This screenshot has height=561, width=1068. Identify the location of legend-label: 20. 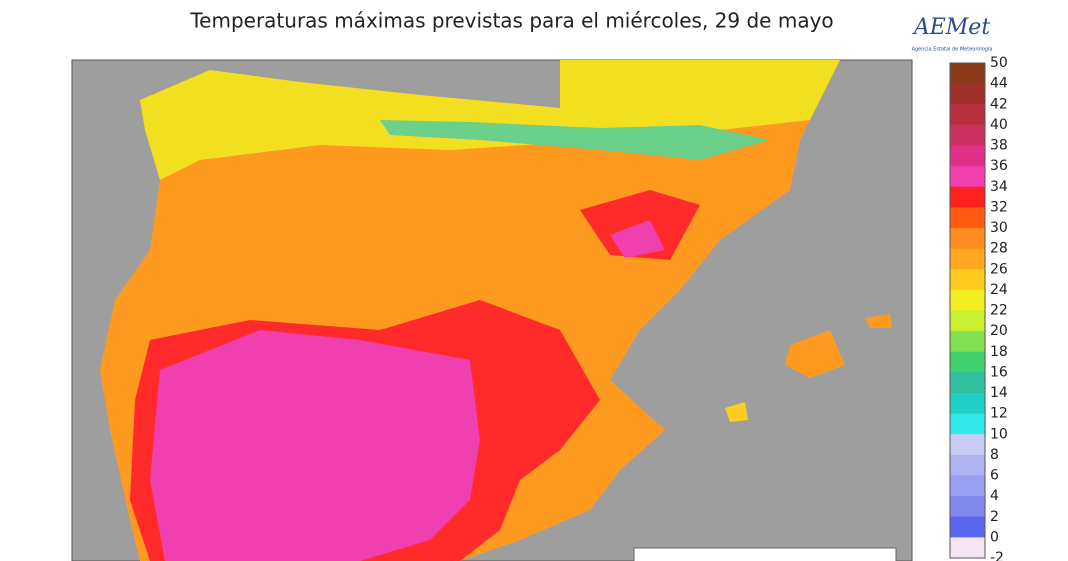
(999, 331).